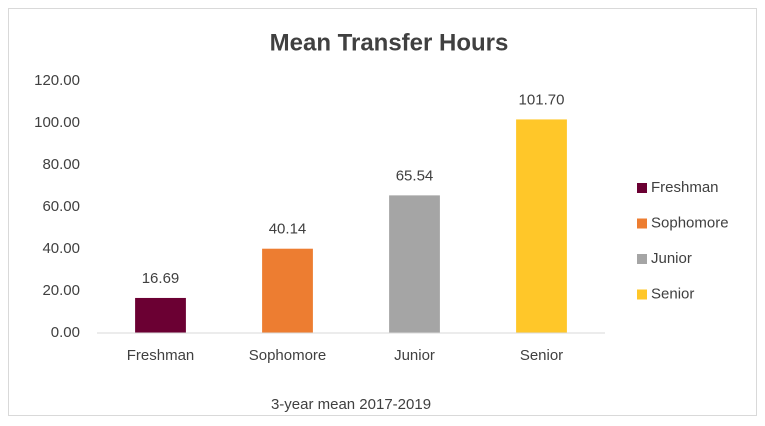 This screenshot has height=426, width=765. What do you see at coordinates (57, 80) in the screenshot?
I see `y-tick-label: 120.00` at bounding box center [57, 80].